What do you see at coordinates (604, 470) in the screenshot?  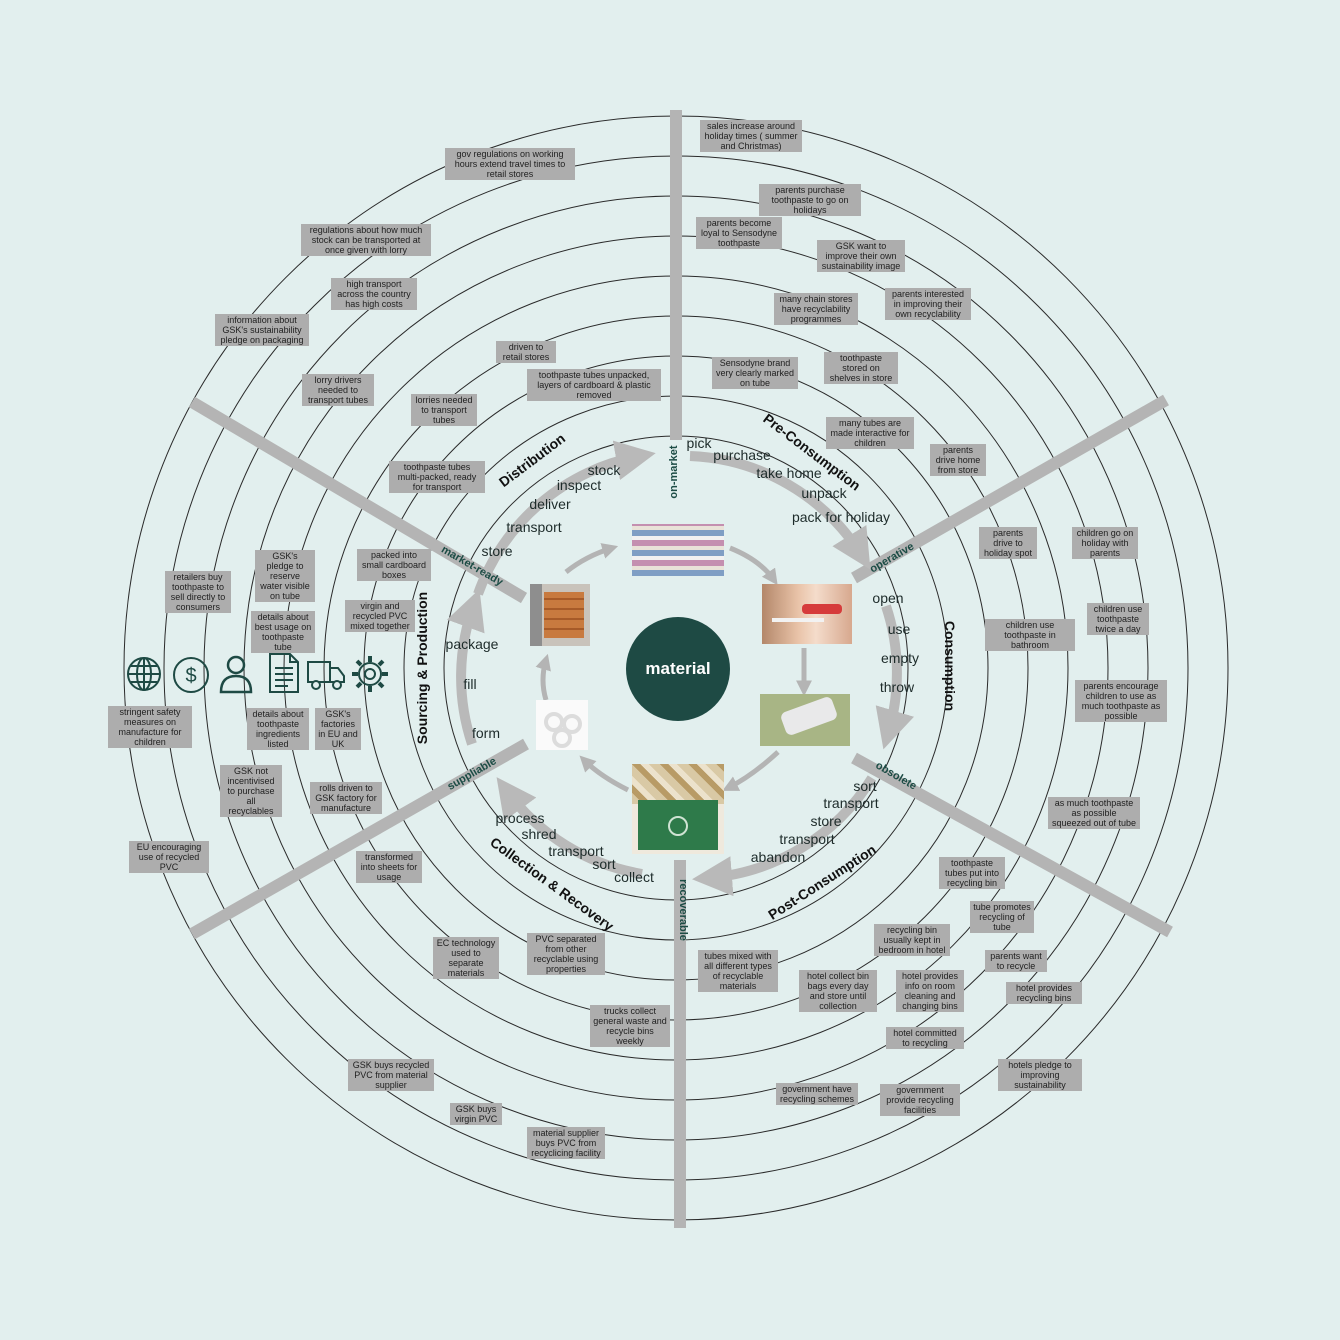 I see `verb: stock` at bounding box center [604, 470].